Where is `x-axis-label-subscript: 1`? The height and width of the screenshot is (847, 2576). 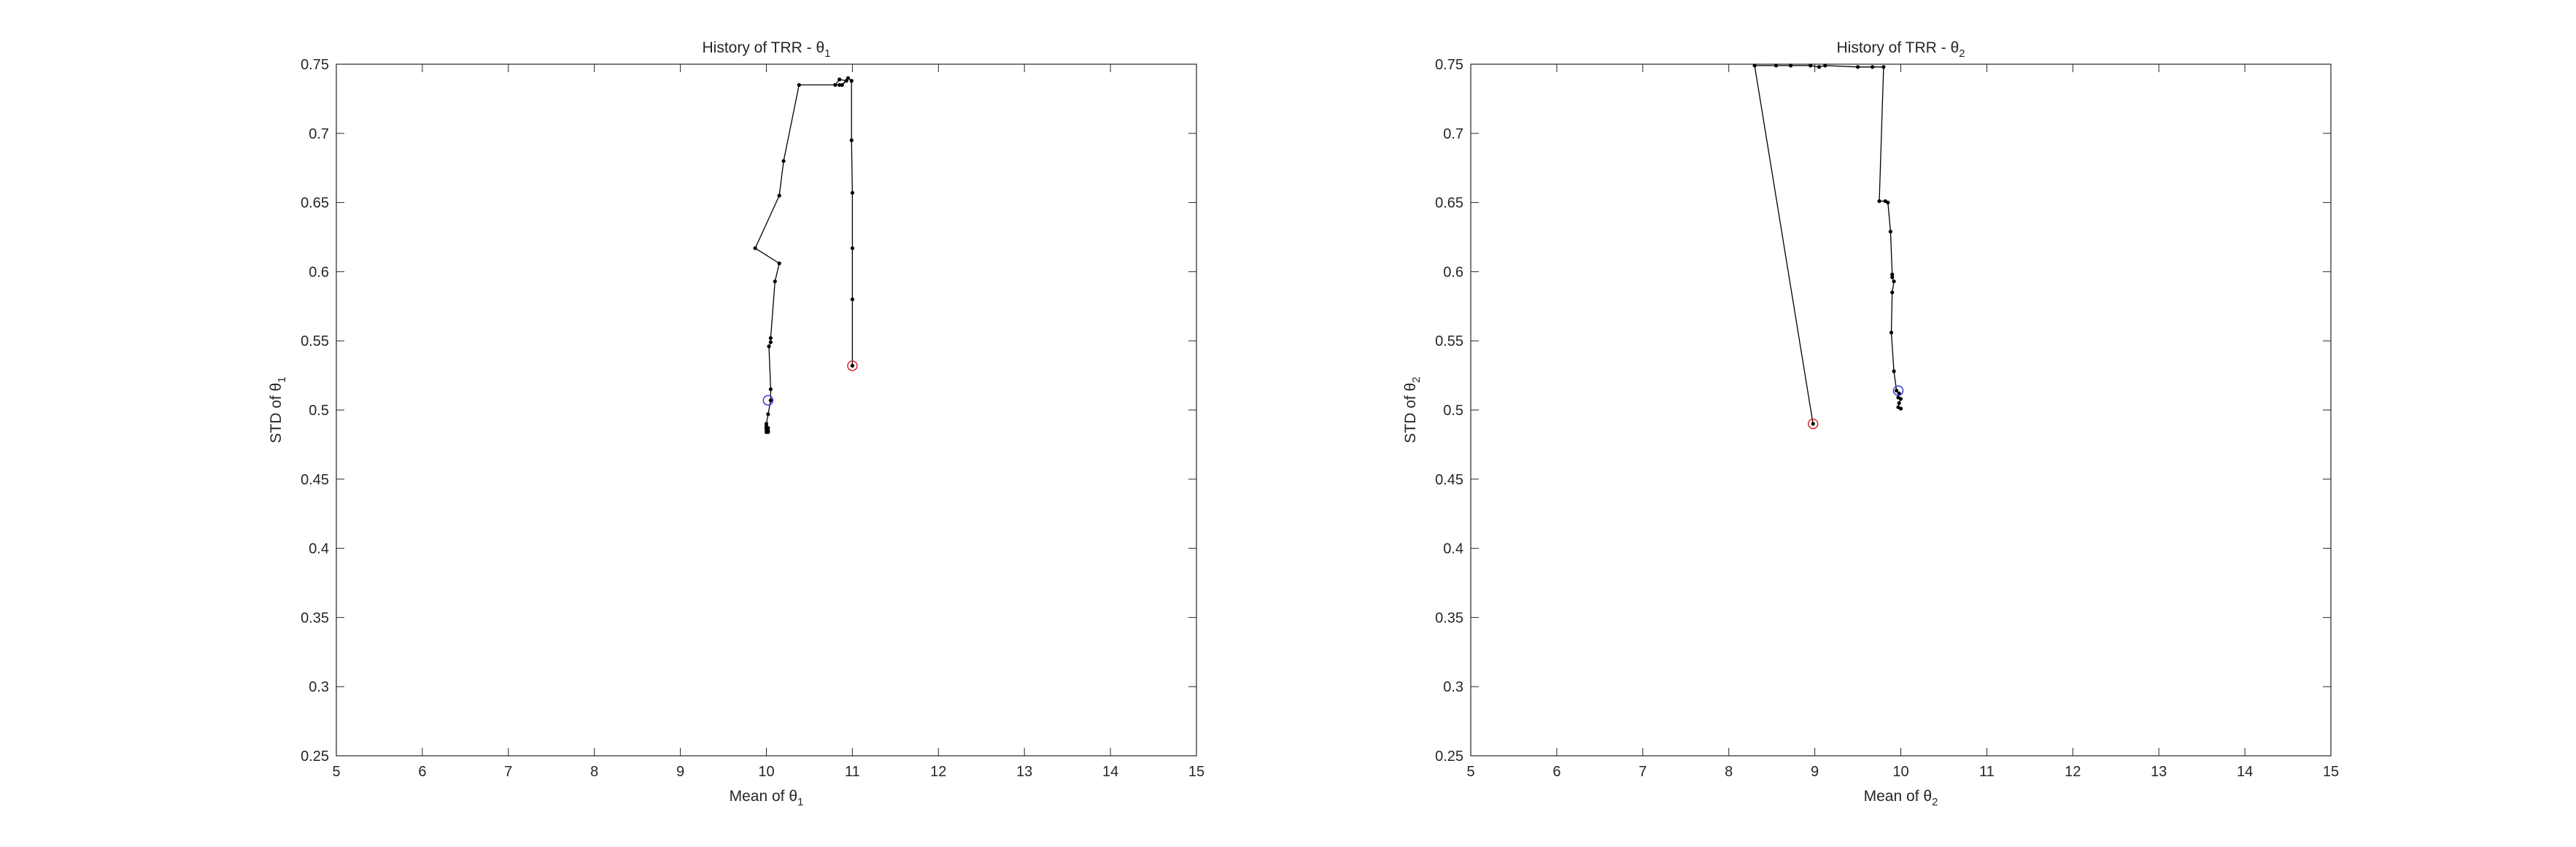 x-axis-label-subscript: 1 is located at coordinates (800, 802).